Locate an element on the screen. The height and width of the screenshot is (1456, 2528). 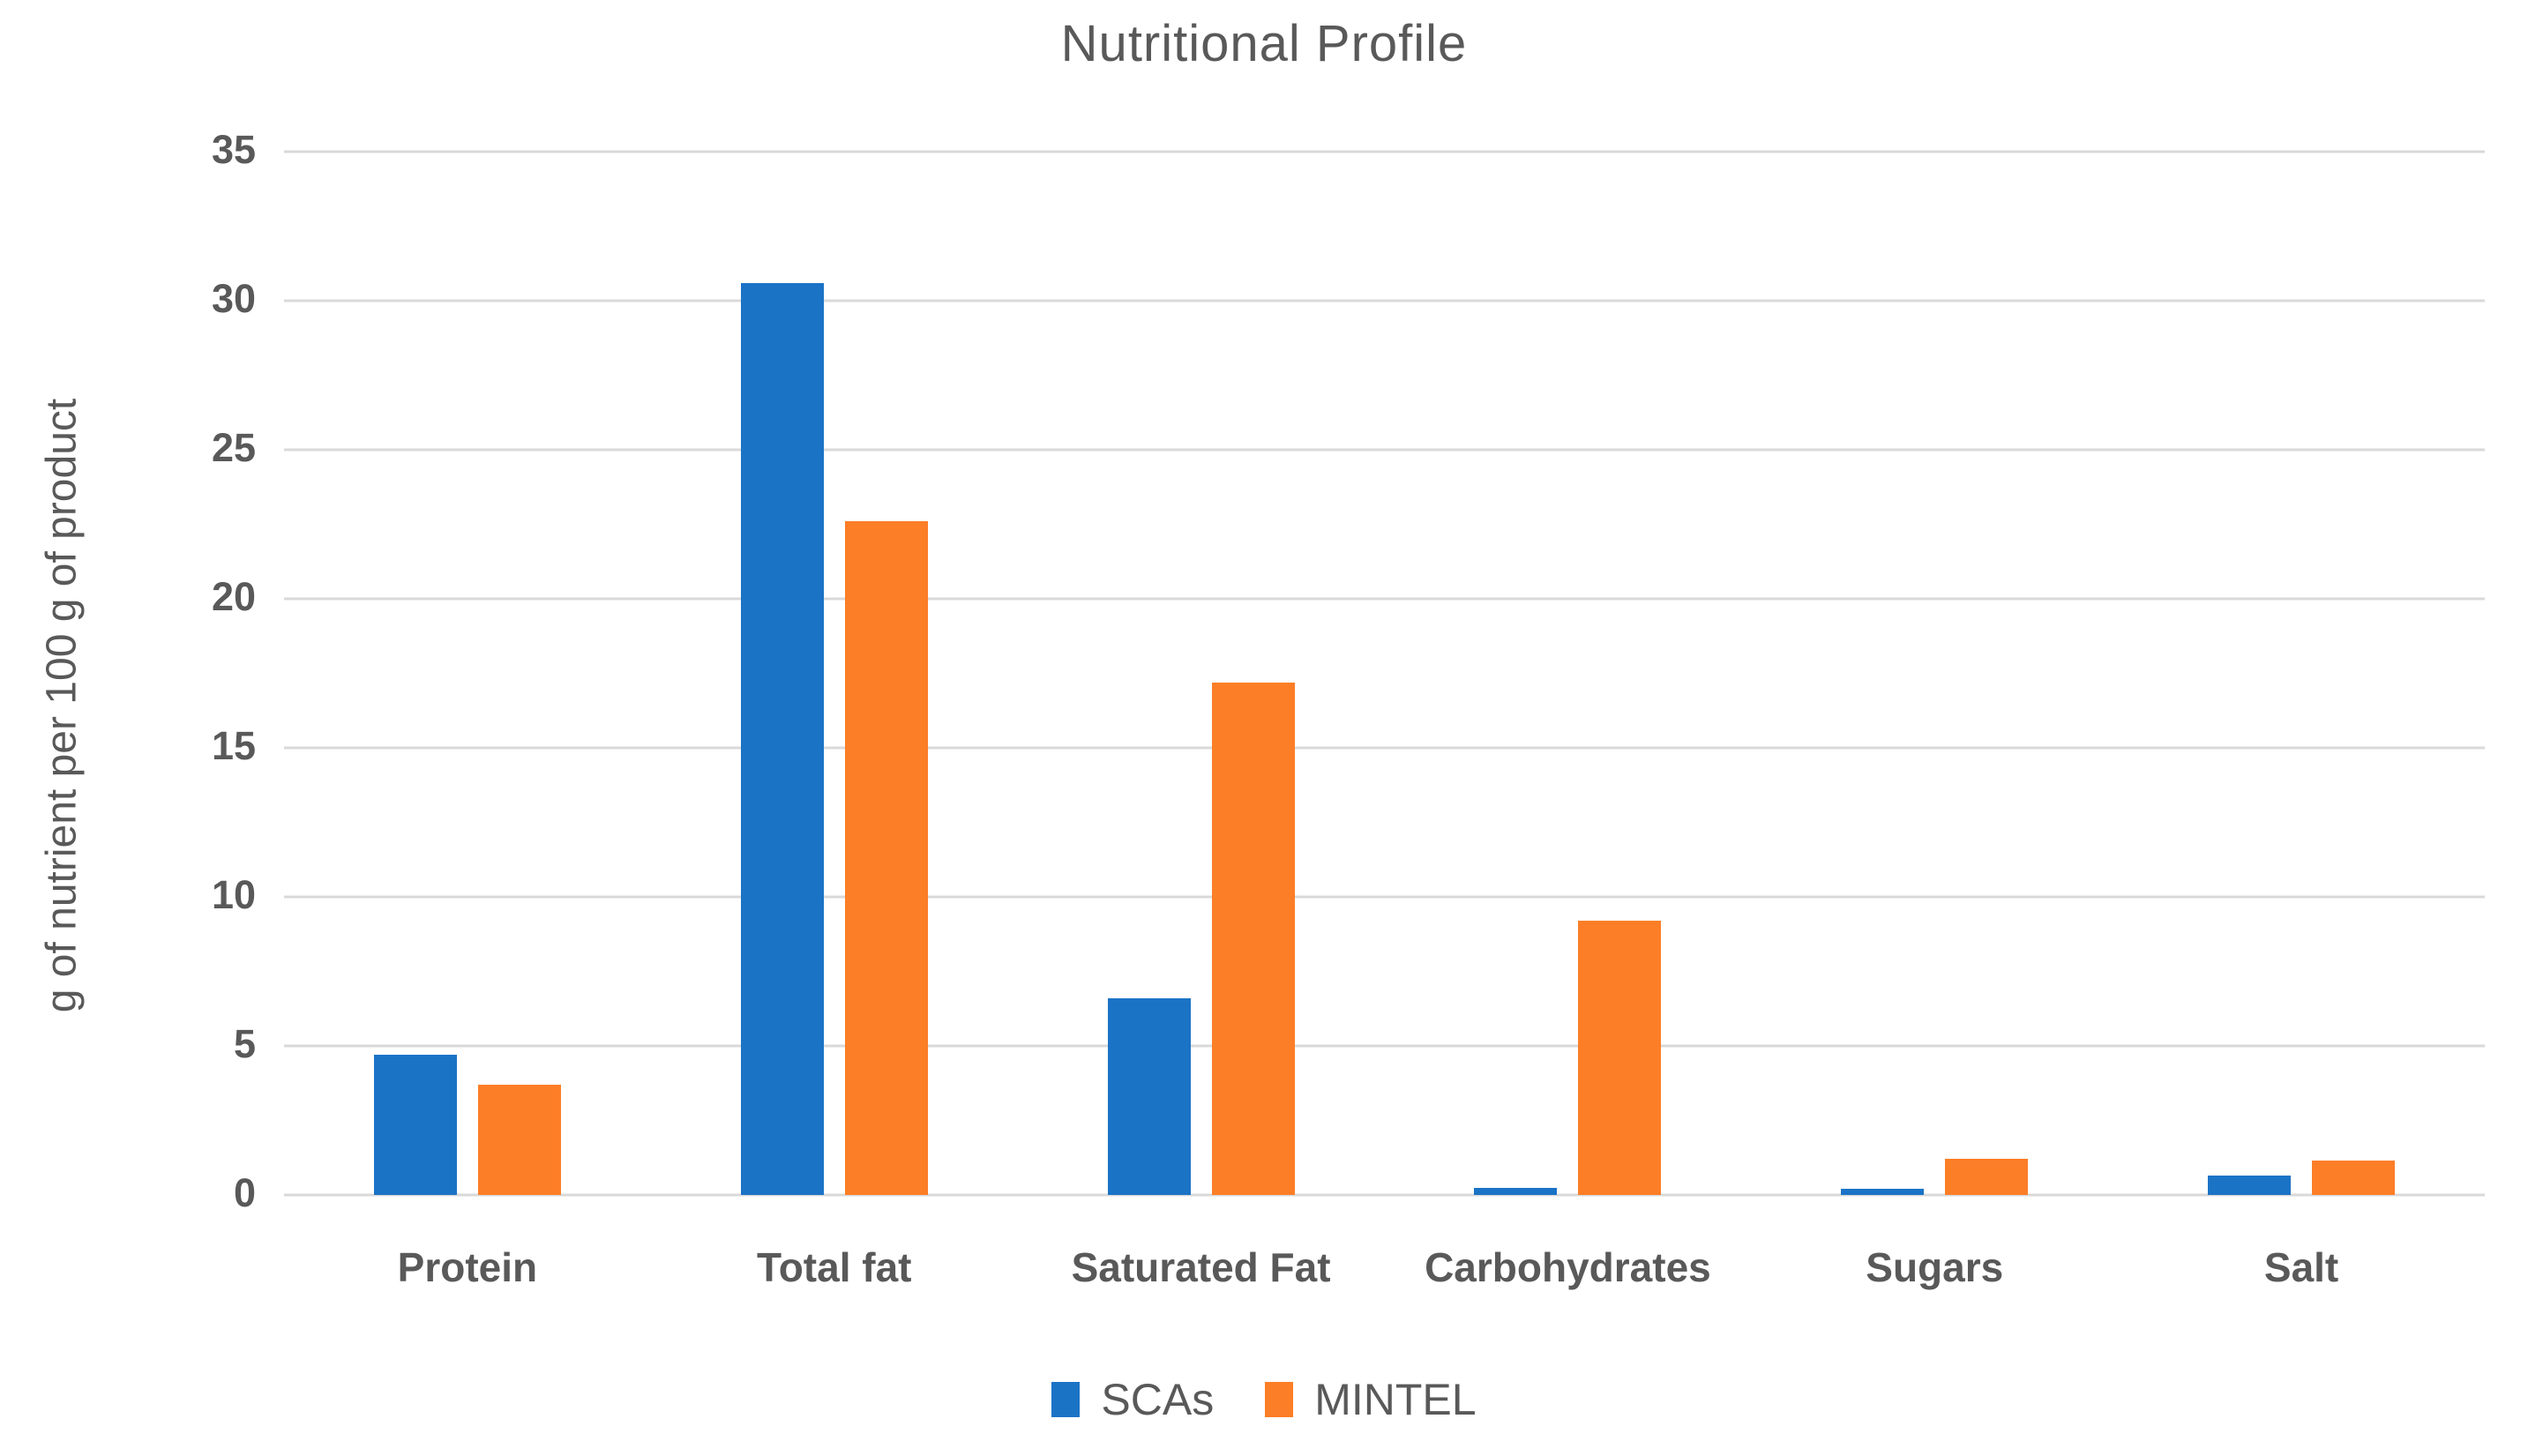
legend-swatch-mintel is located at coordinates (1279, 1399).